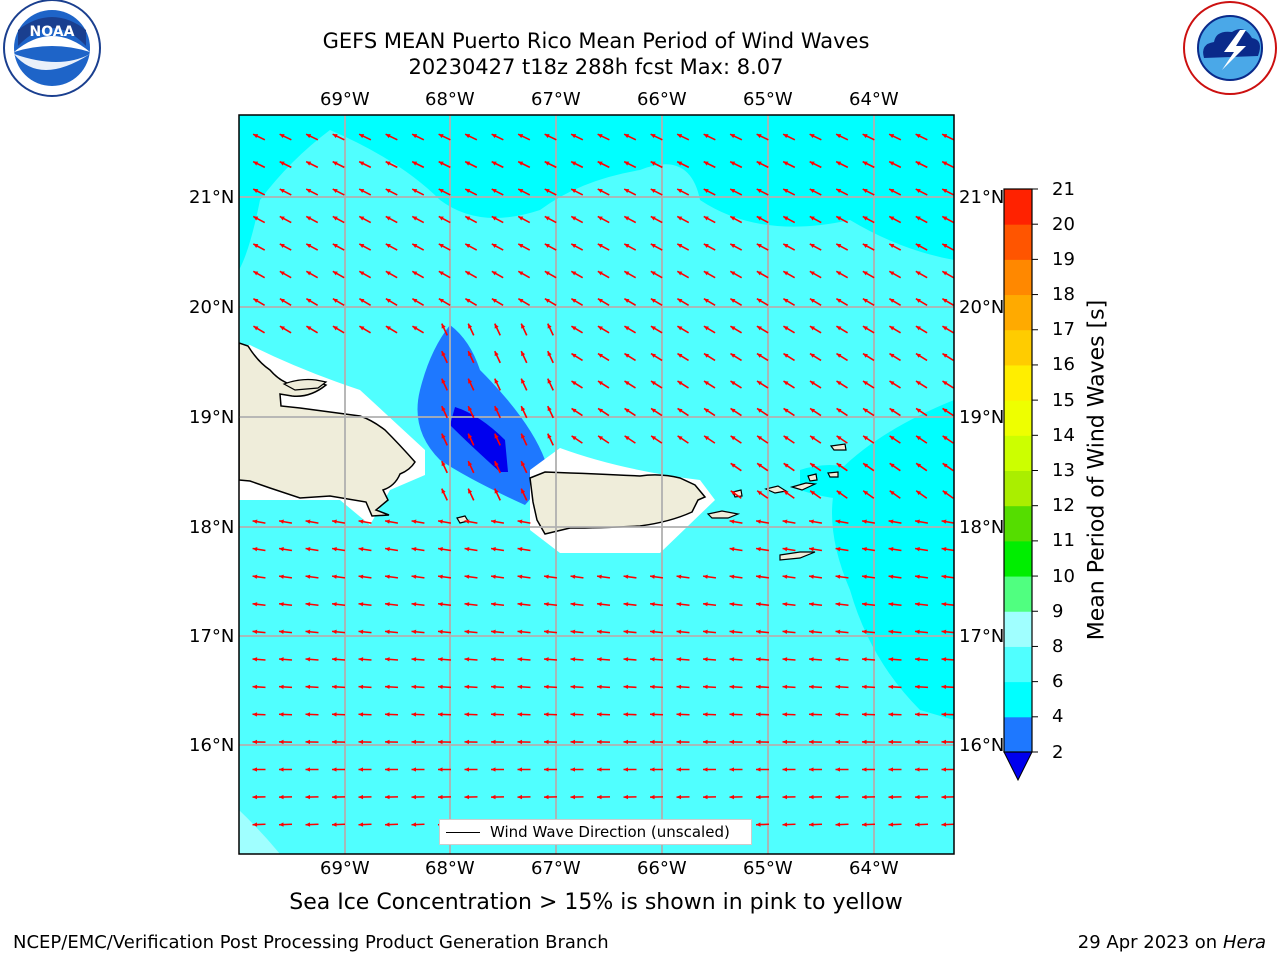  Describe the element at coordinates (1058, 752) in the screenshot. I see `colorbar-tick-label: 2` at that location.